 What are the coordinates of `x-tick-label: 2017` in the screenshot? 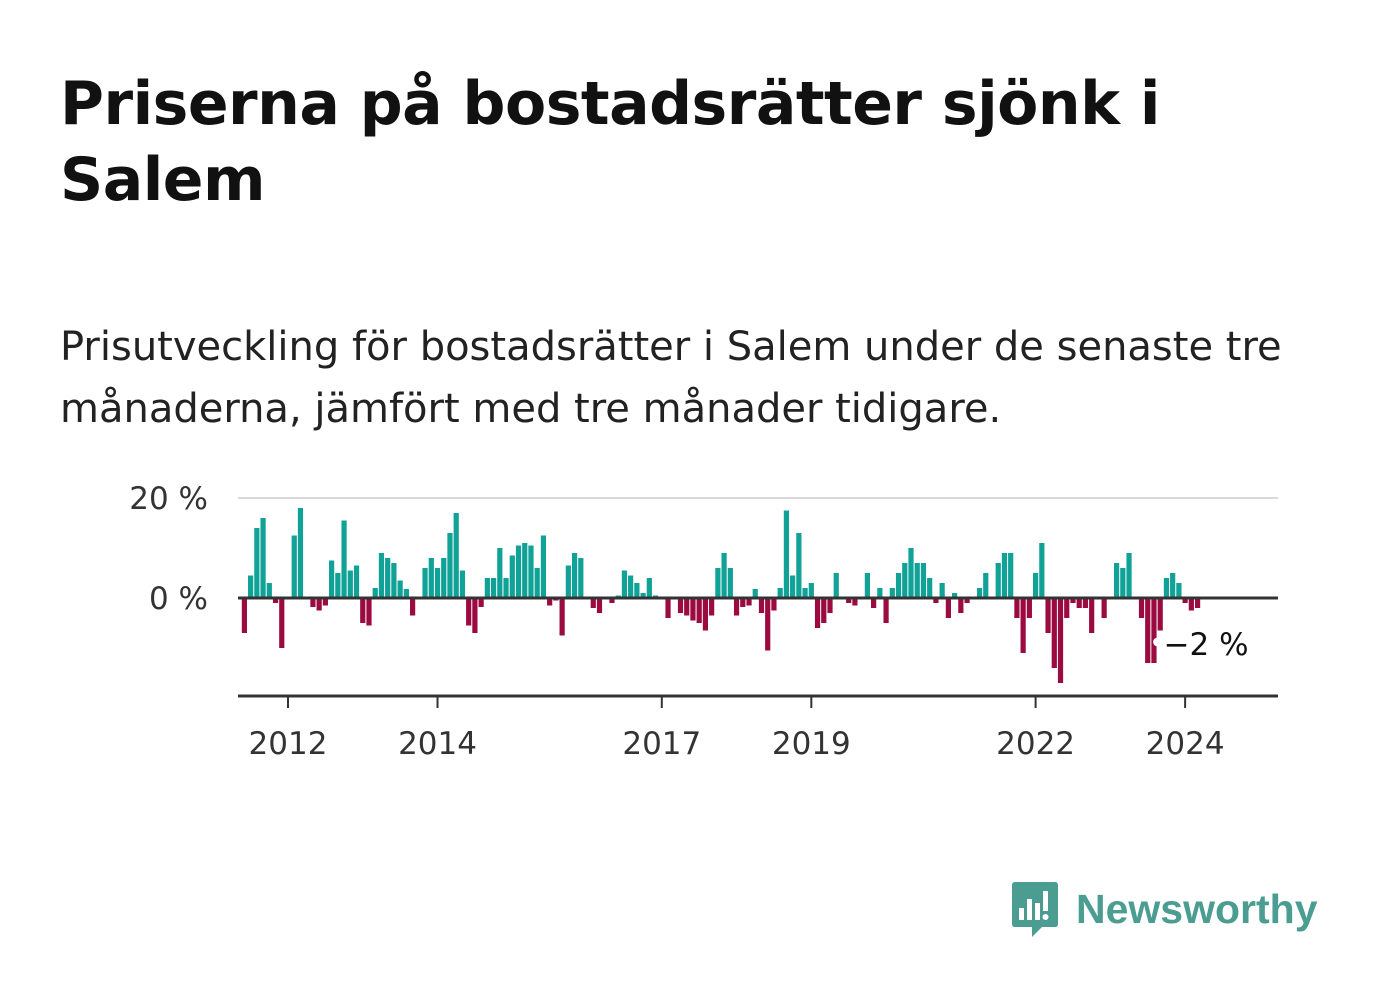 It's located at (661, 743).